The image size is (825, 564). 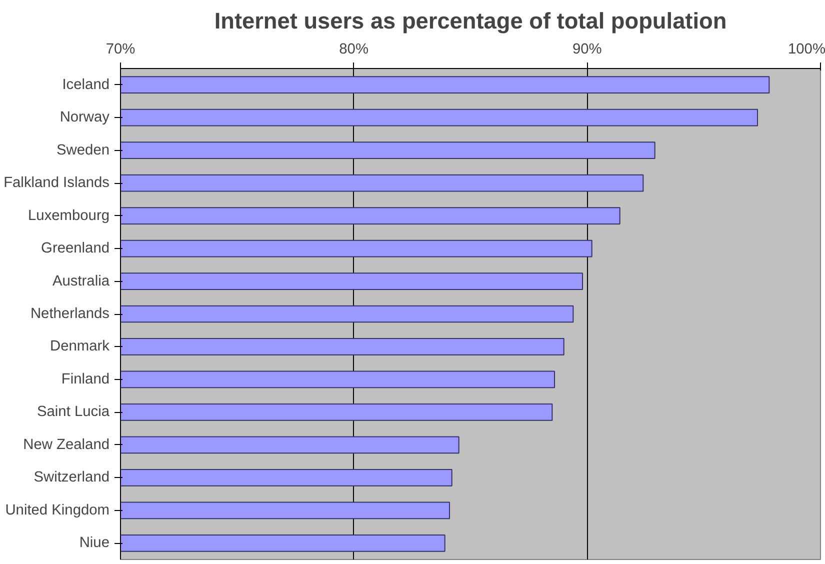 I want to click on y-tick-label: Iceland, so click(x=86, y=84).